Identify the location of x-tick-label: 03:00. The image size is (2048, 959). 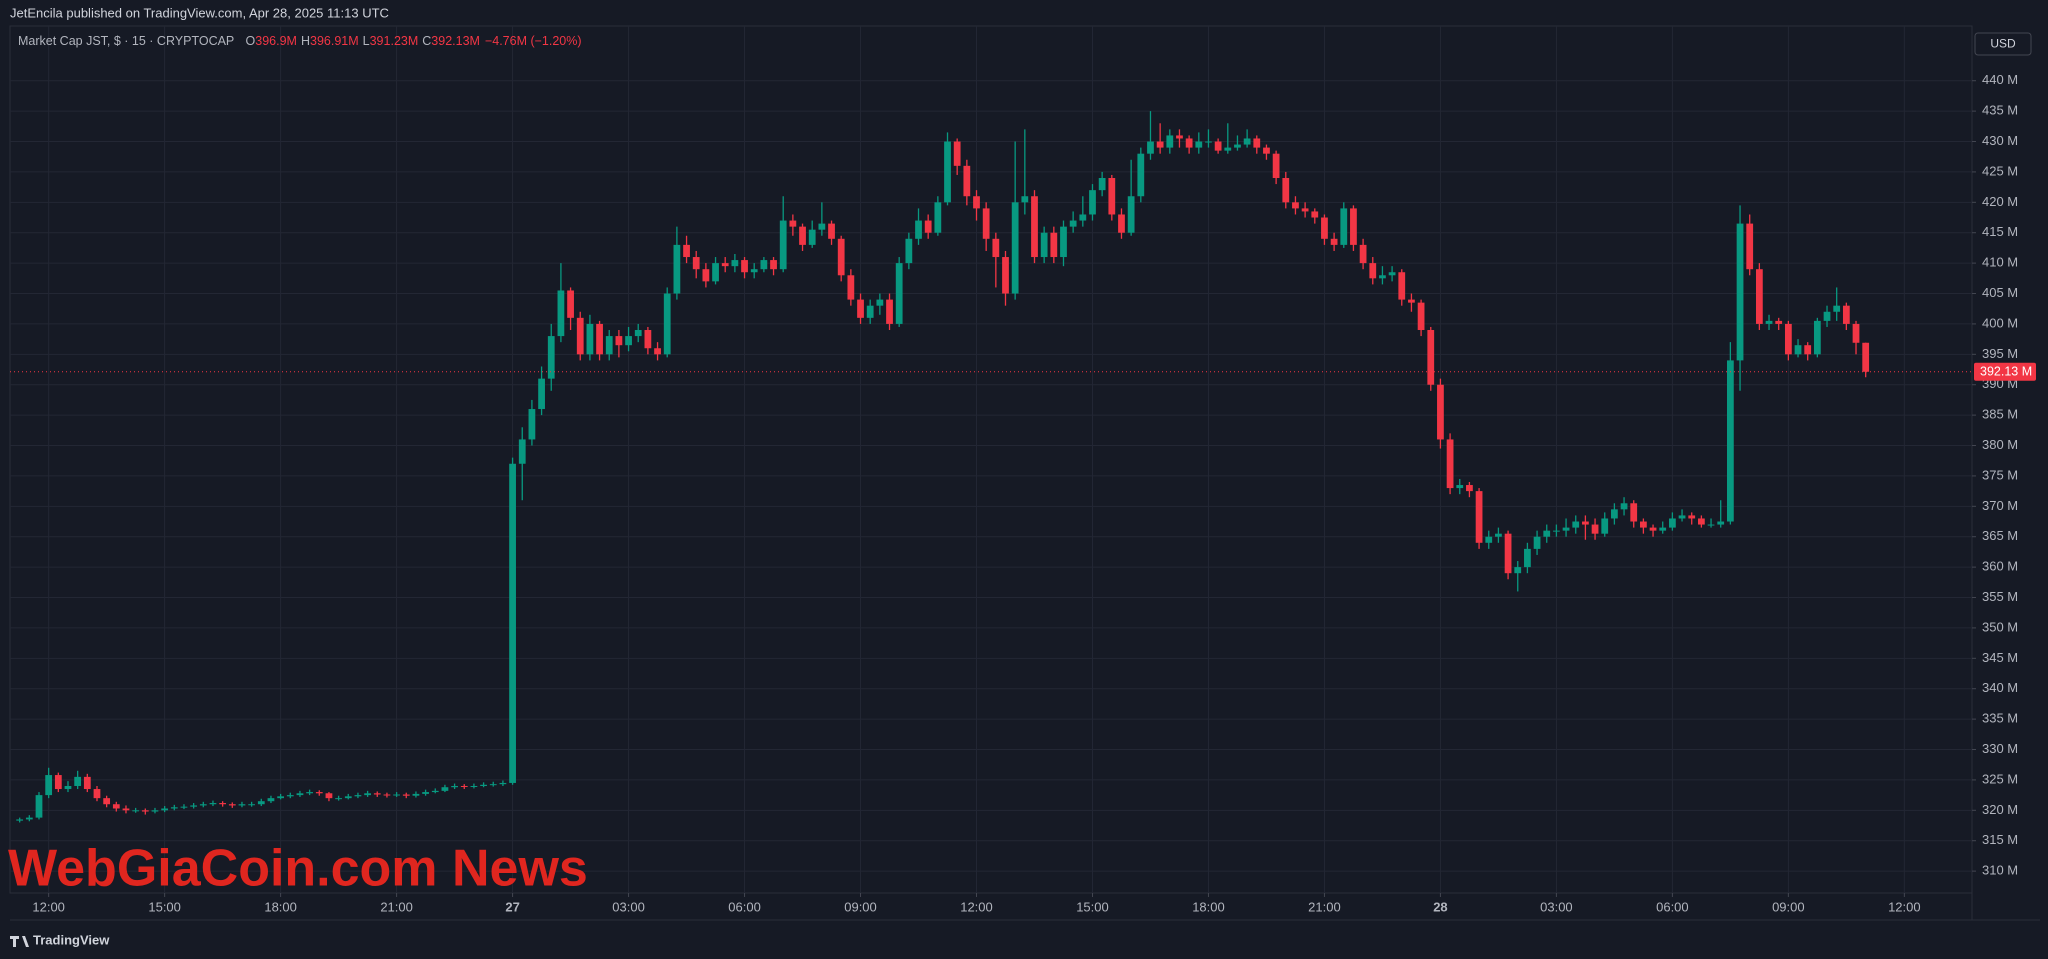
(628, 906).